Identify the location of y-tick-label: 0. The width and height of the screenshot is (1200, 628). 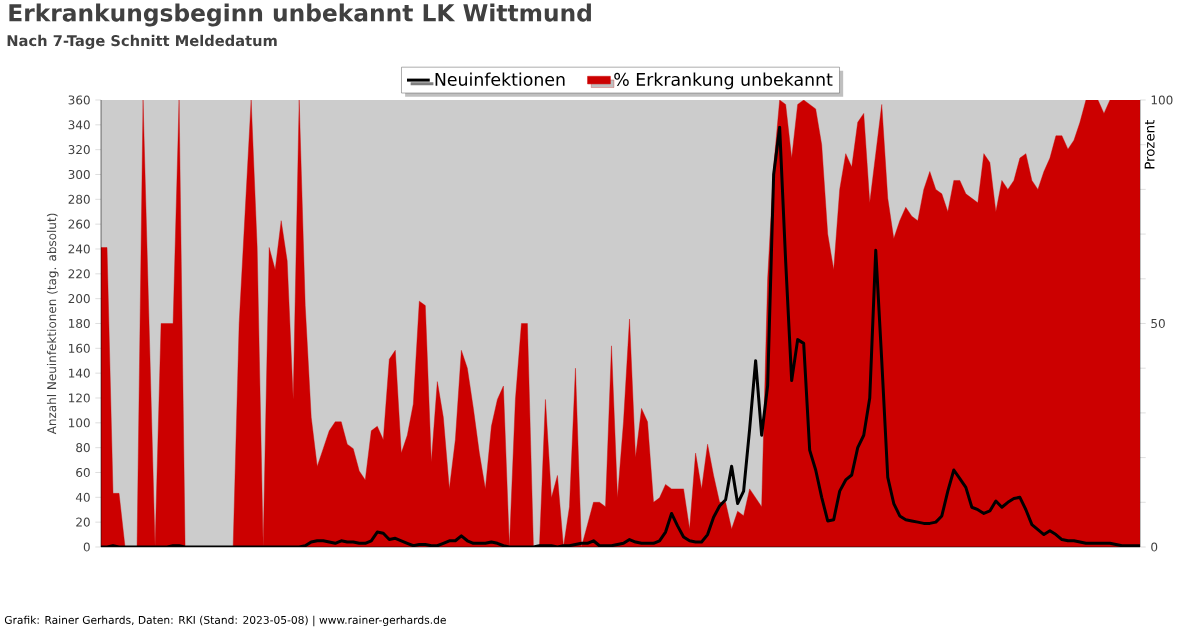
(86, 547).